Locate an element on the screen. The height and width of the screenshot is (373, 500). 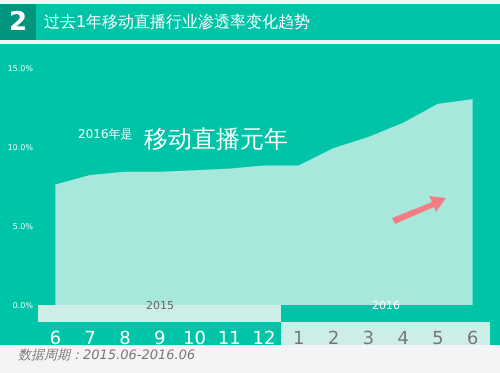
annotation: 2016年是 is located at coordinates (105, 134).